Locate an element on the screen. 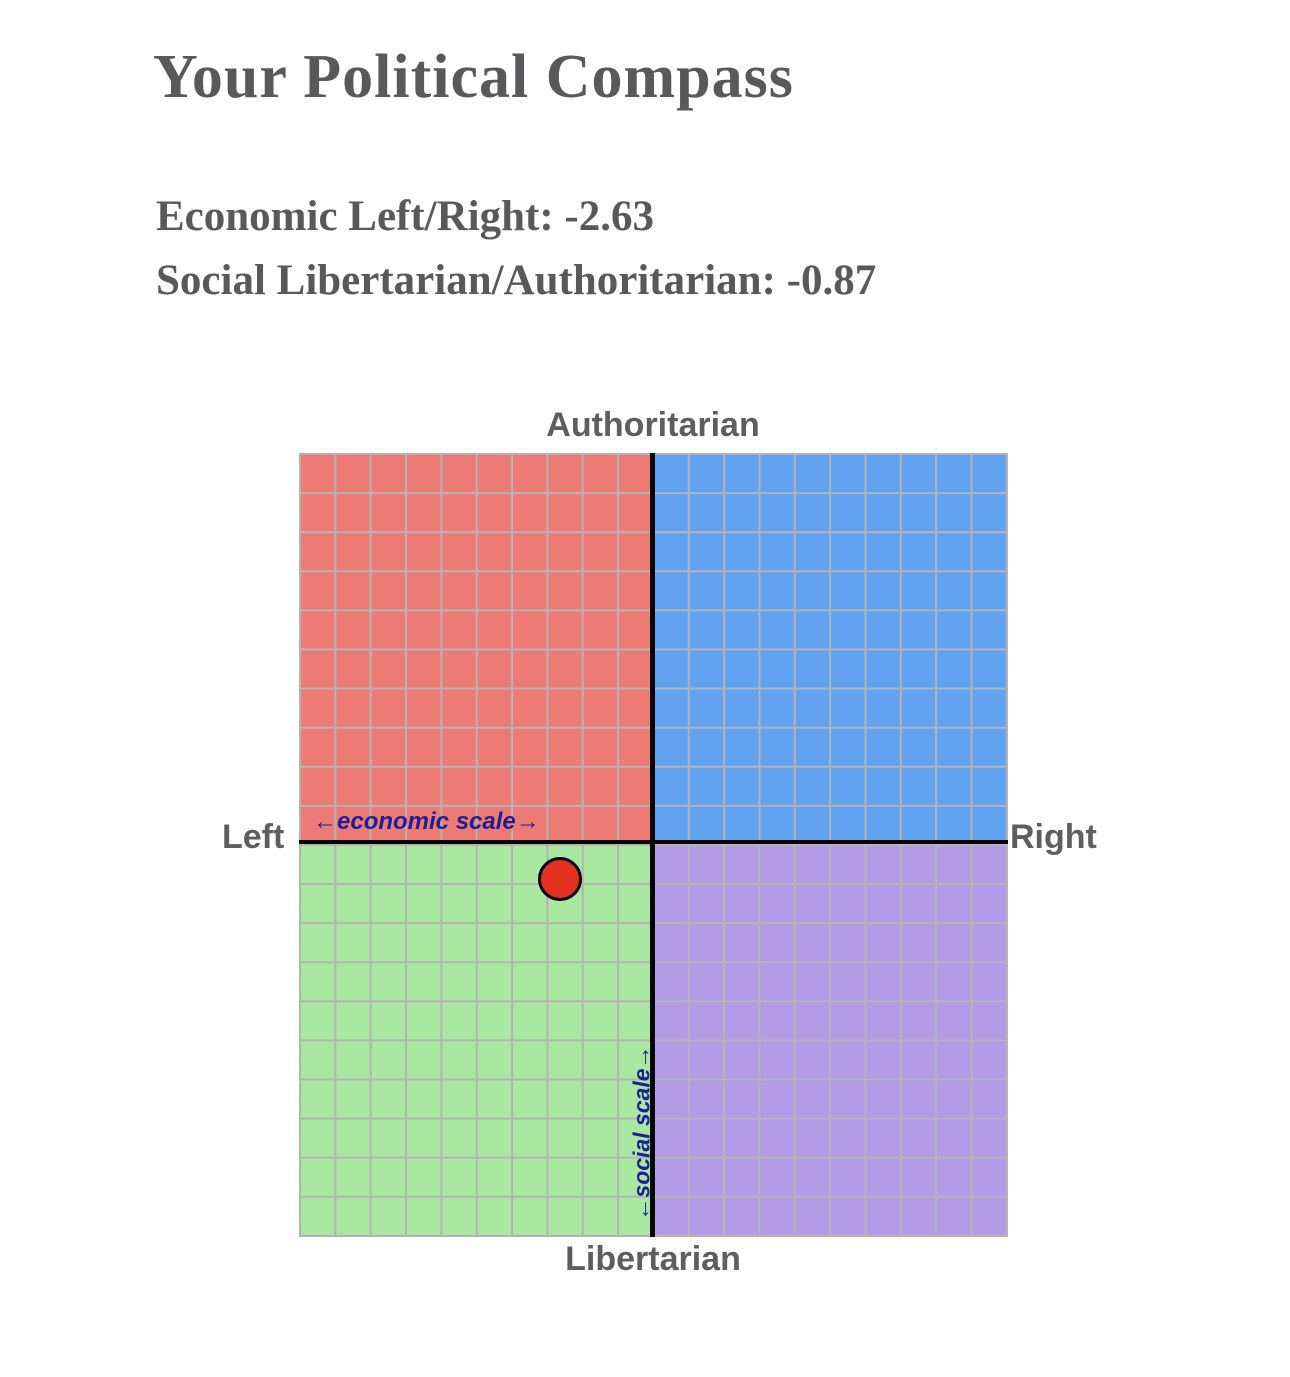  axis-label-right: Right is located at coordinates (1053, 837).